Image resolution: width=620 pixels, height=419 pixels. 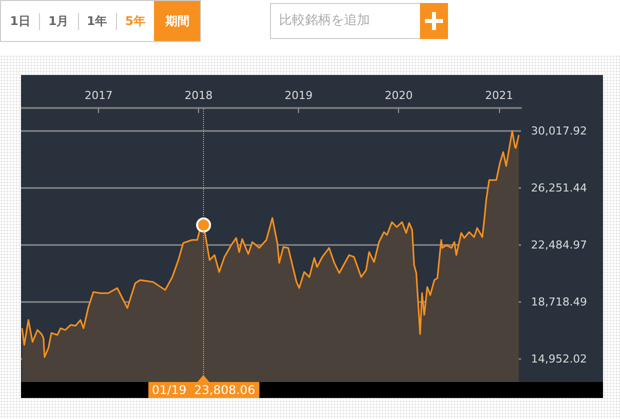 What do you see at coordinates (135, 21) in the screenshot?
I see `text: 5年` at bounding box center [135, 21].